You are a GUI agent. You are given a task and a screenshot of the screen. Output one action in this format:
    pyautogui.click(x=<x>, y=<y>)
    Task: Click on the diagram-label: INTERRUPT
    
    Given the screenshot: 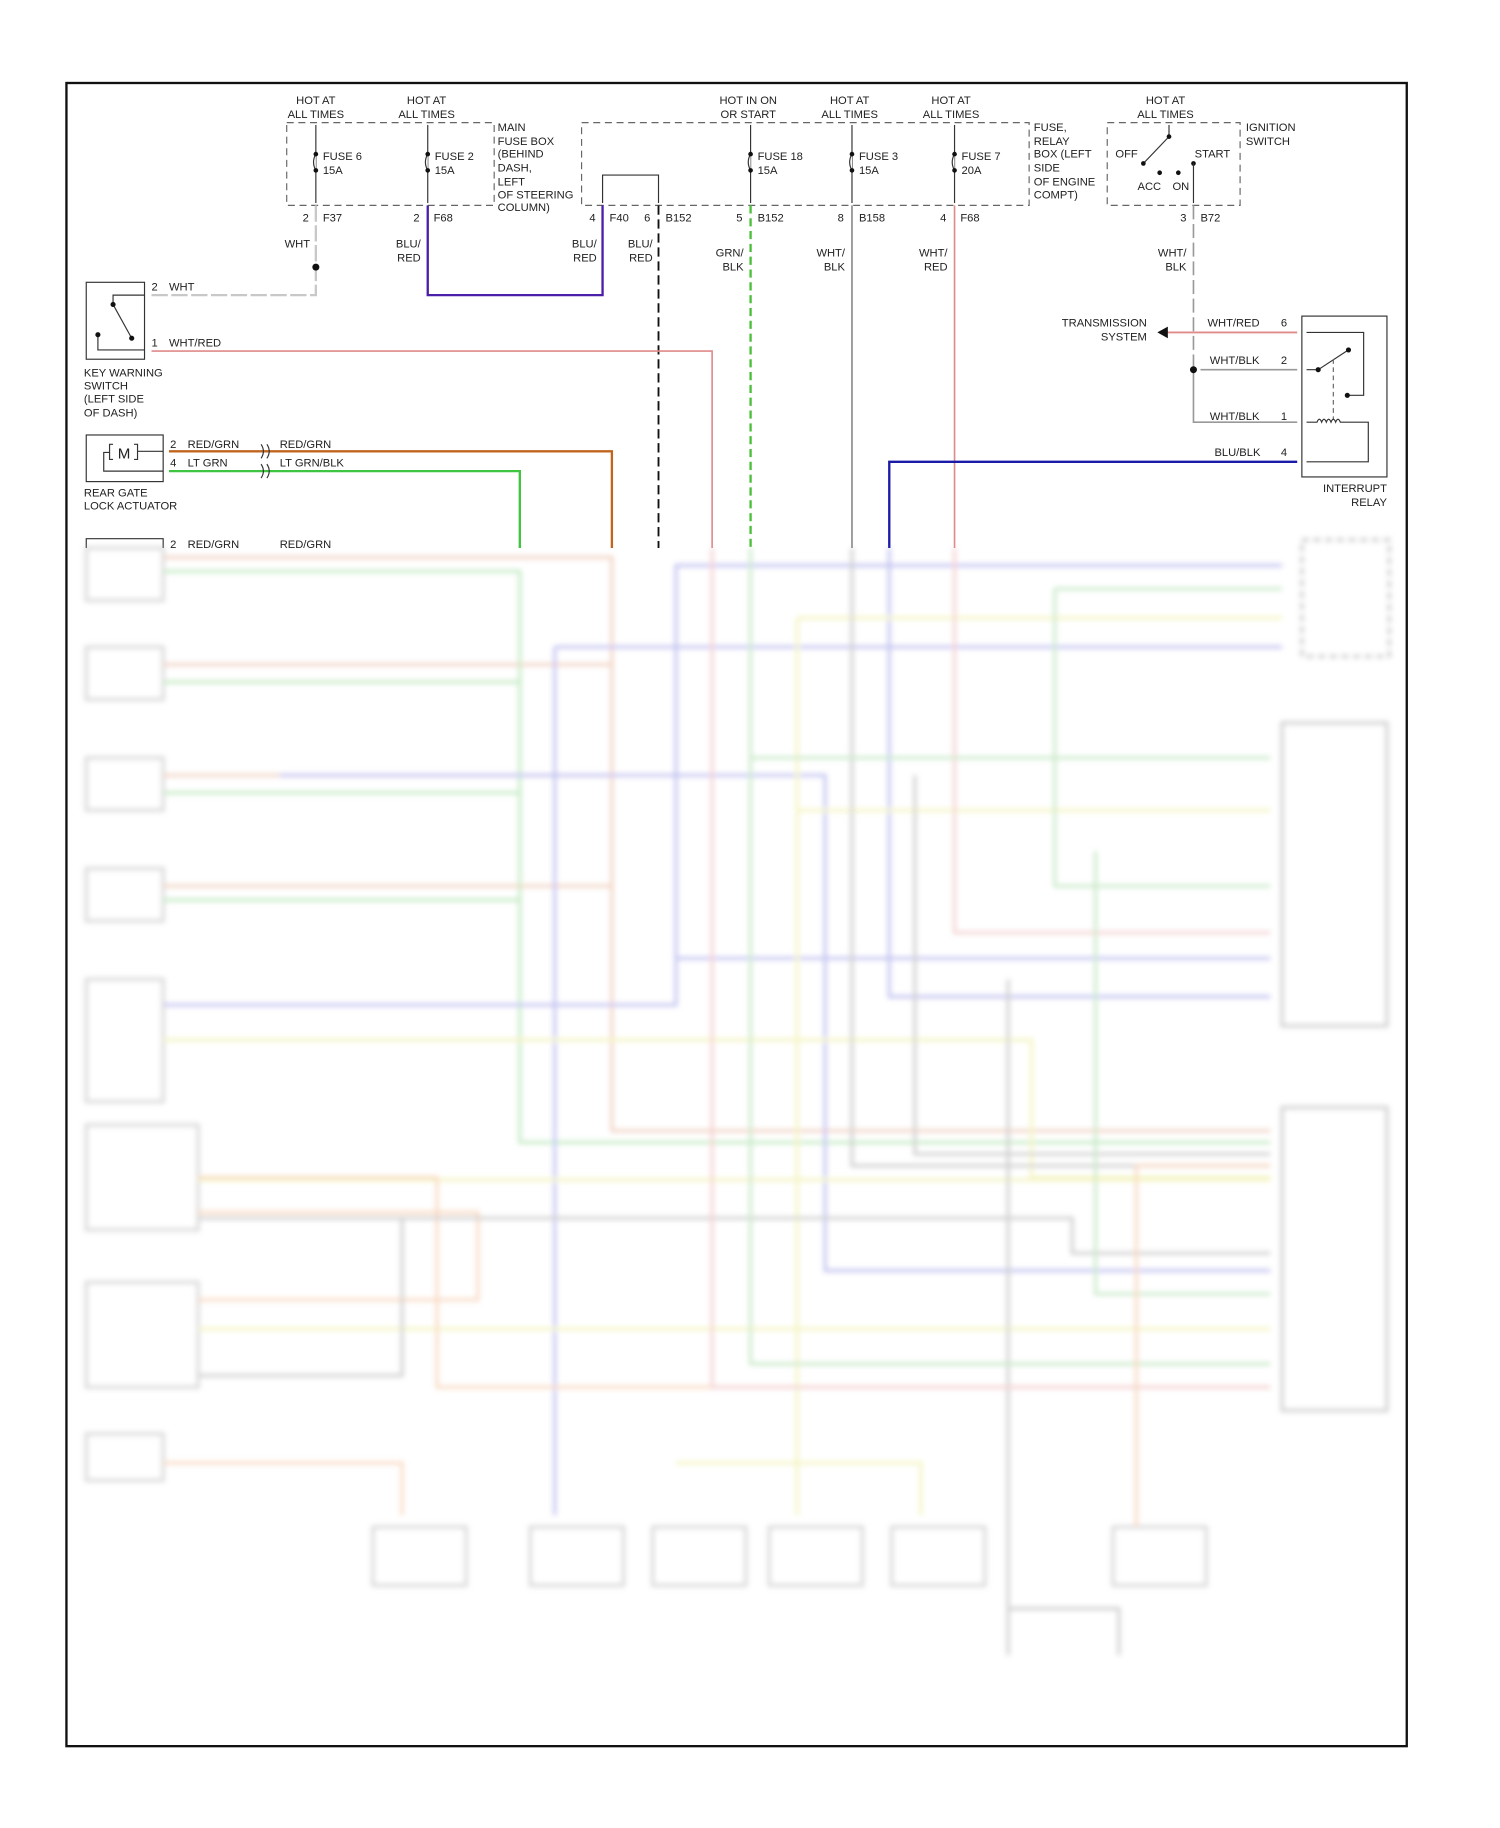 What is the action you would take?
    pyautogui.click(x=1355, y=489)
    